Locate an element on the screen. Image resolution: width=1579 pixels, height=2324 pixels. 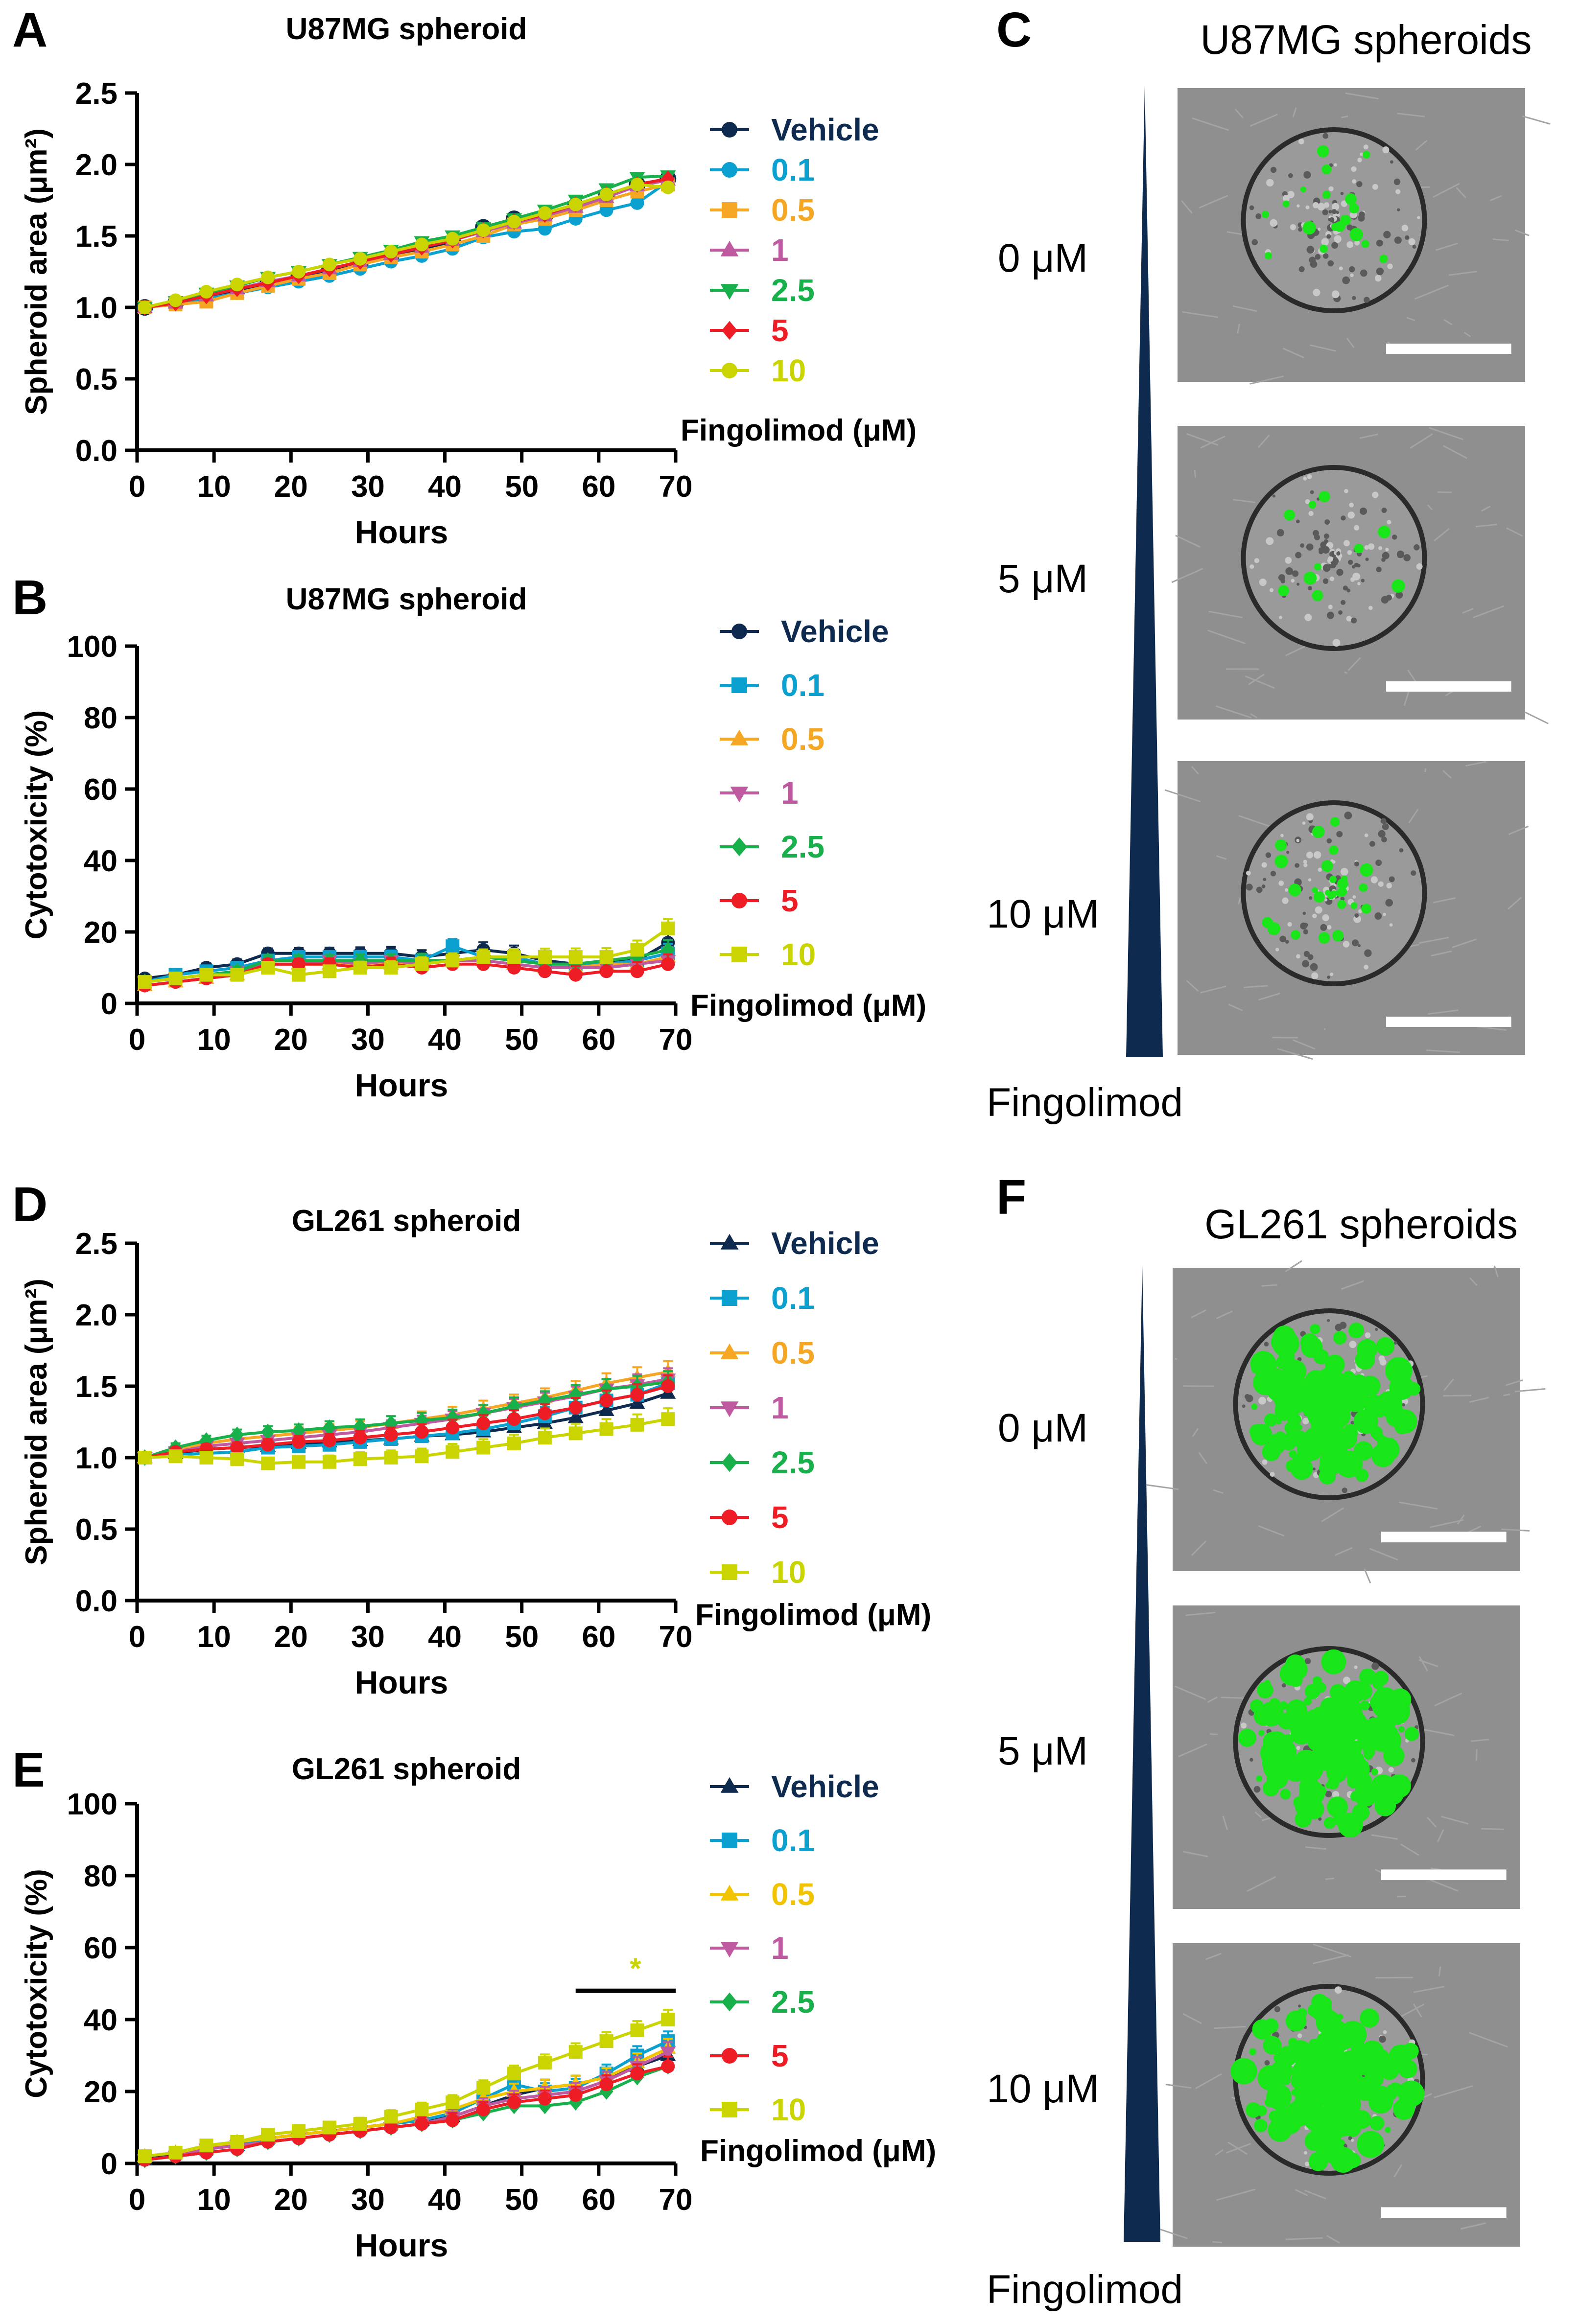
chart-a-y-tick-label: 1.0 is located at coordinates (96, 308).